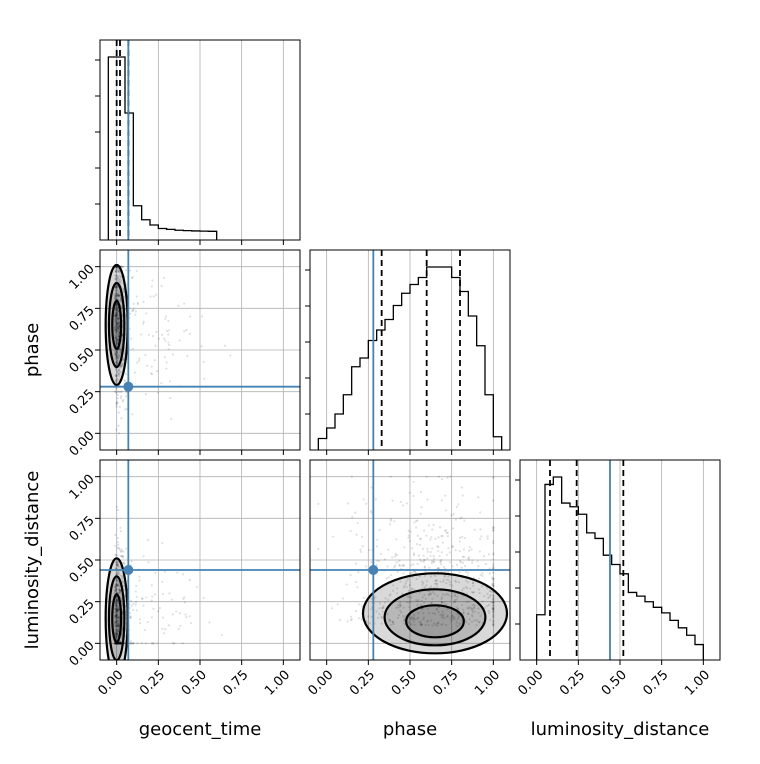 This screenshot has width=760, height=764. I want to click on x-tick-label-geocent-time-3: 0.75, so click(235, 683).